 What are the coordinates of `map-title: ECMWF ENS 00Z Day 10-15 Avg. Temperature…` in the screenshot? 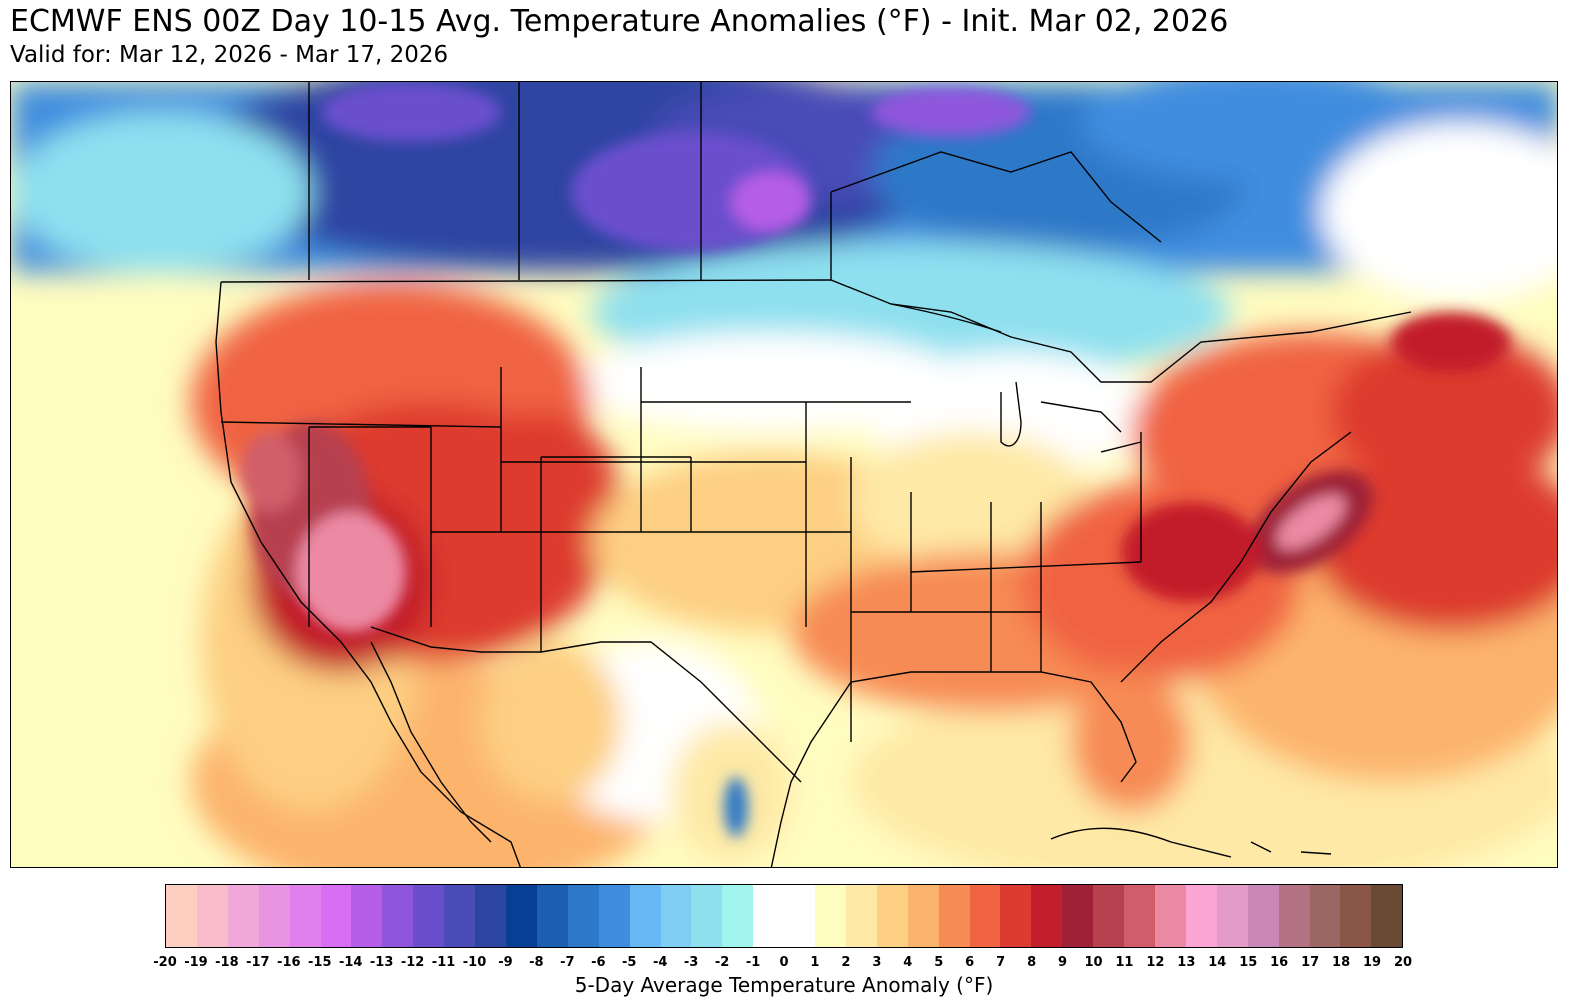 It's located at (619, 21).